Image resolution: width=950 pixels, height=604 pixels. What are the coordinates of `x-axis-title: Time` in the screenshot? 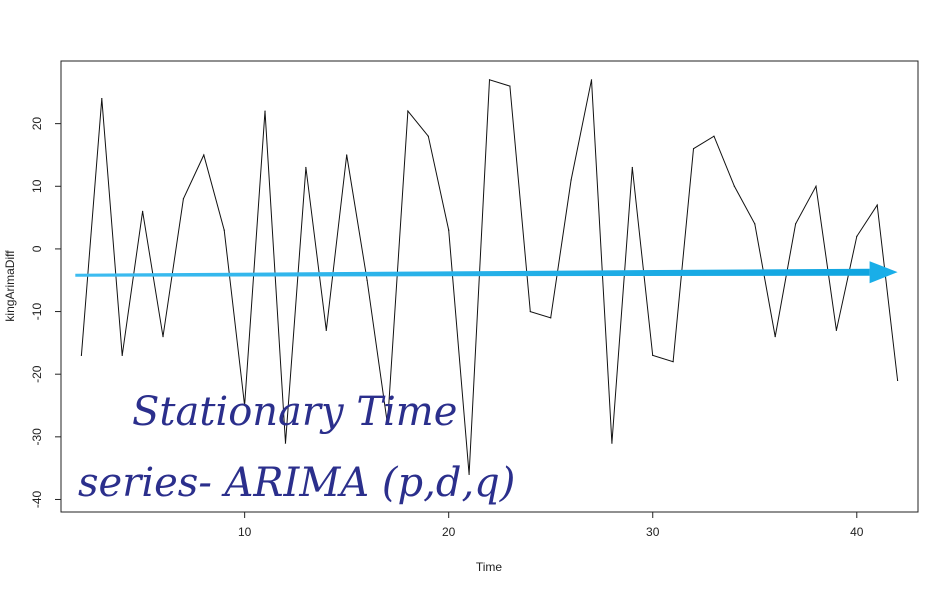 It's located at (489, 567).